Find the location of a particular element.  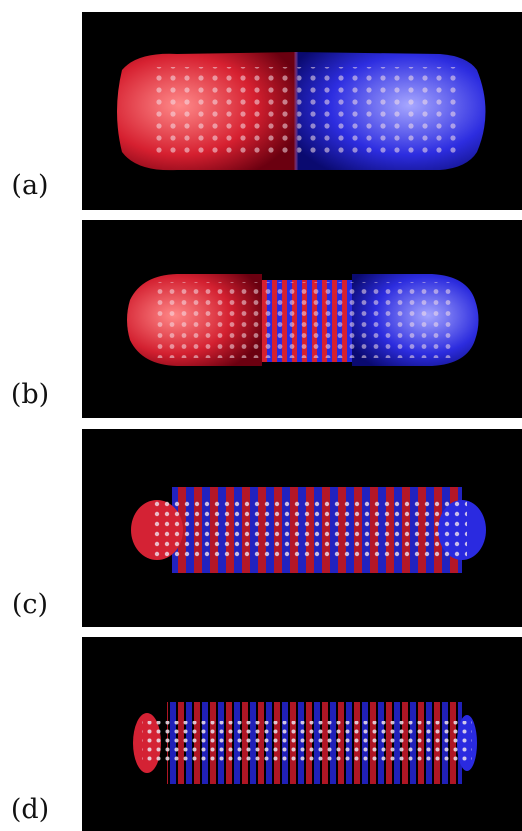

panel-d-render is located at coordinates (305, 743).